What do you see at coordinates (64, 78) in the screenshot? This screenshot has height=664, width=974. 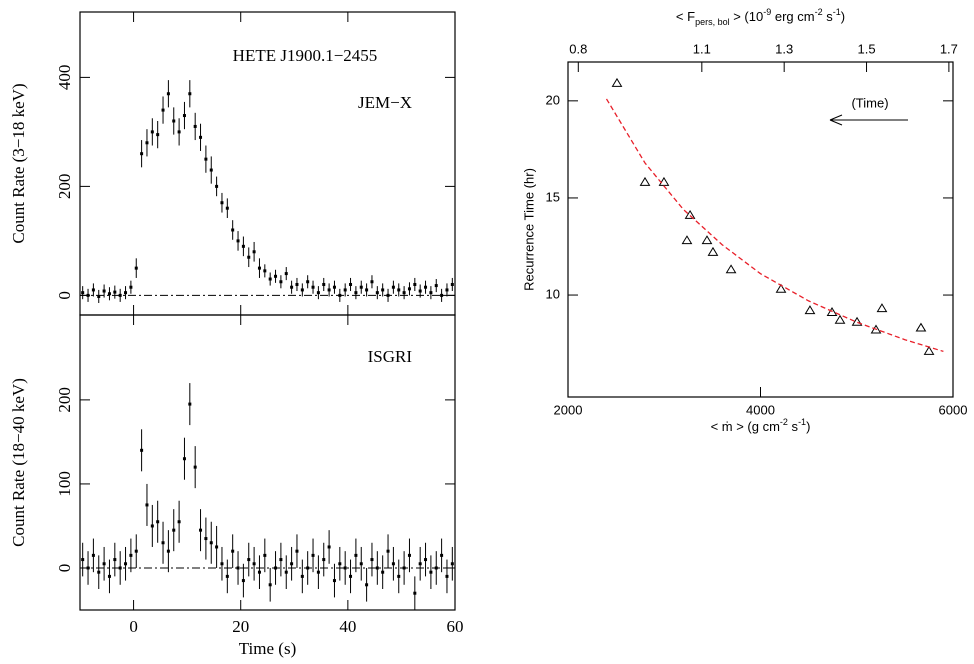 I see `y-tick-label: 400` at bounding box center [64, 78].